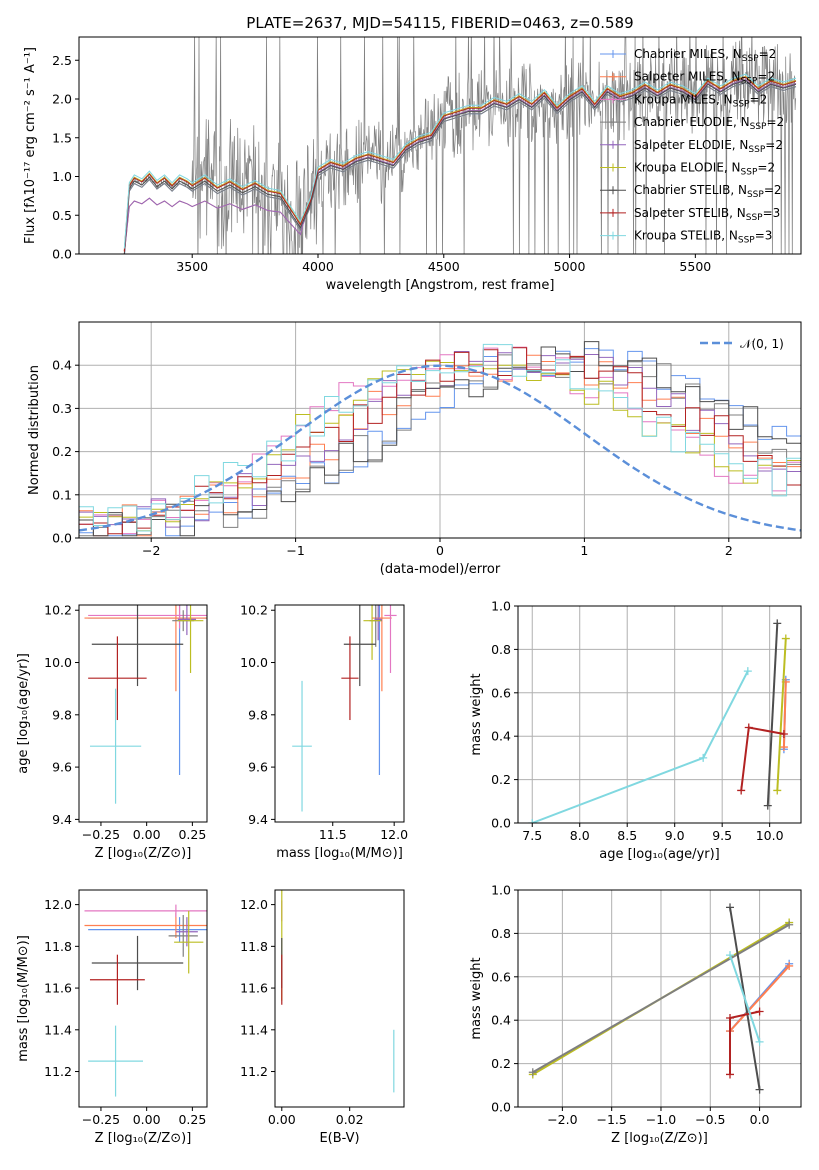 This screenshot has width=819, height=1170. What do you see at coordinates (709, 123) in the screenshot?
I see `legend-label: Chabrier ELODIE, NSSP=2` at bounding box center [709, 123].